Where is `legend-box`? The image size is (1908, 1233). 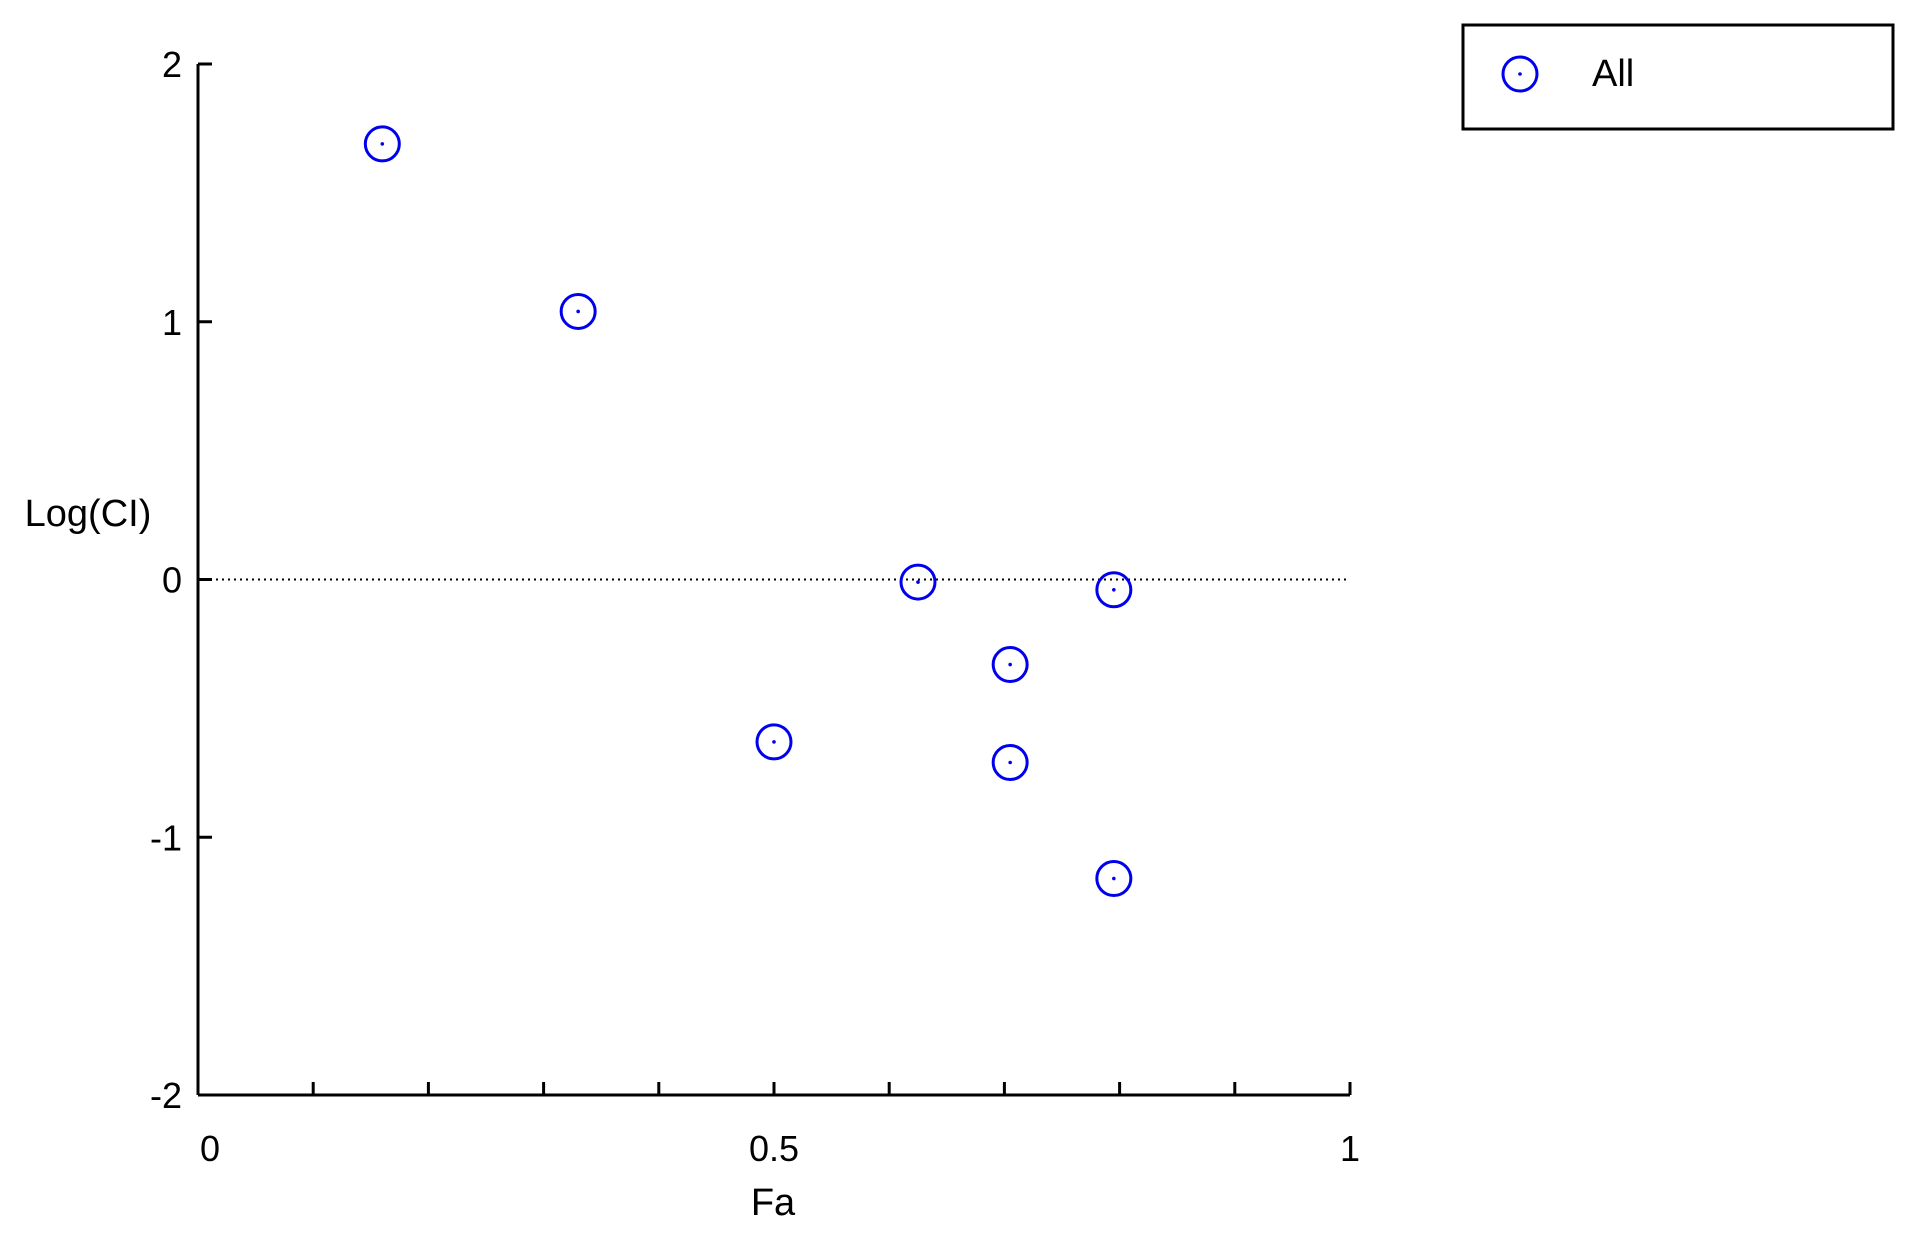
legend-box is located at coordinates (1678, 77).